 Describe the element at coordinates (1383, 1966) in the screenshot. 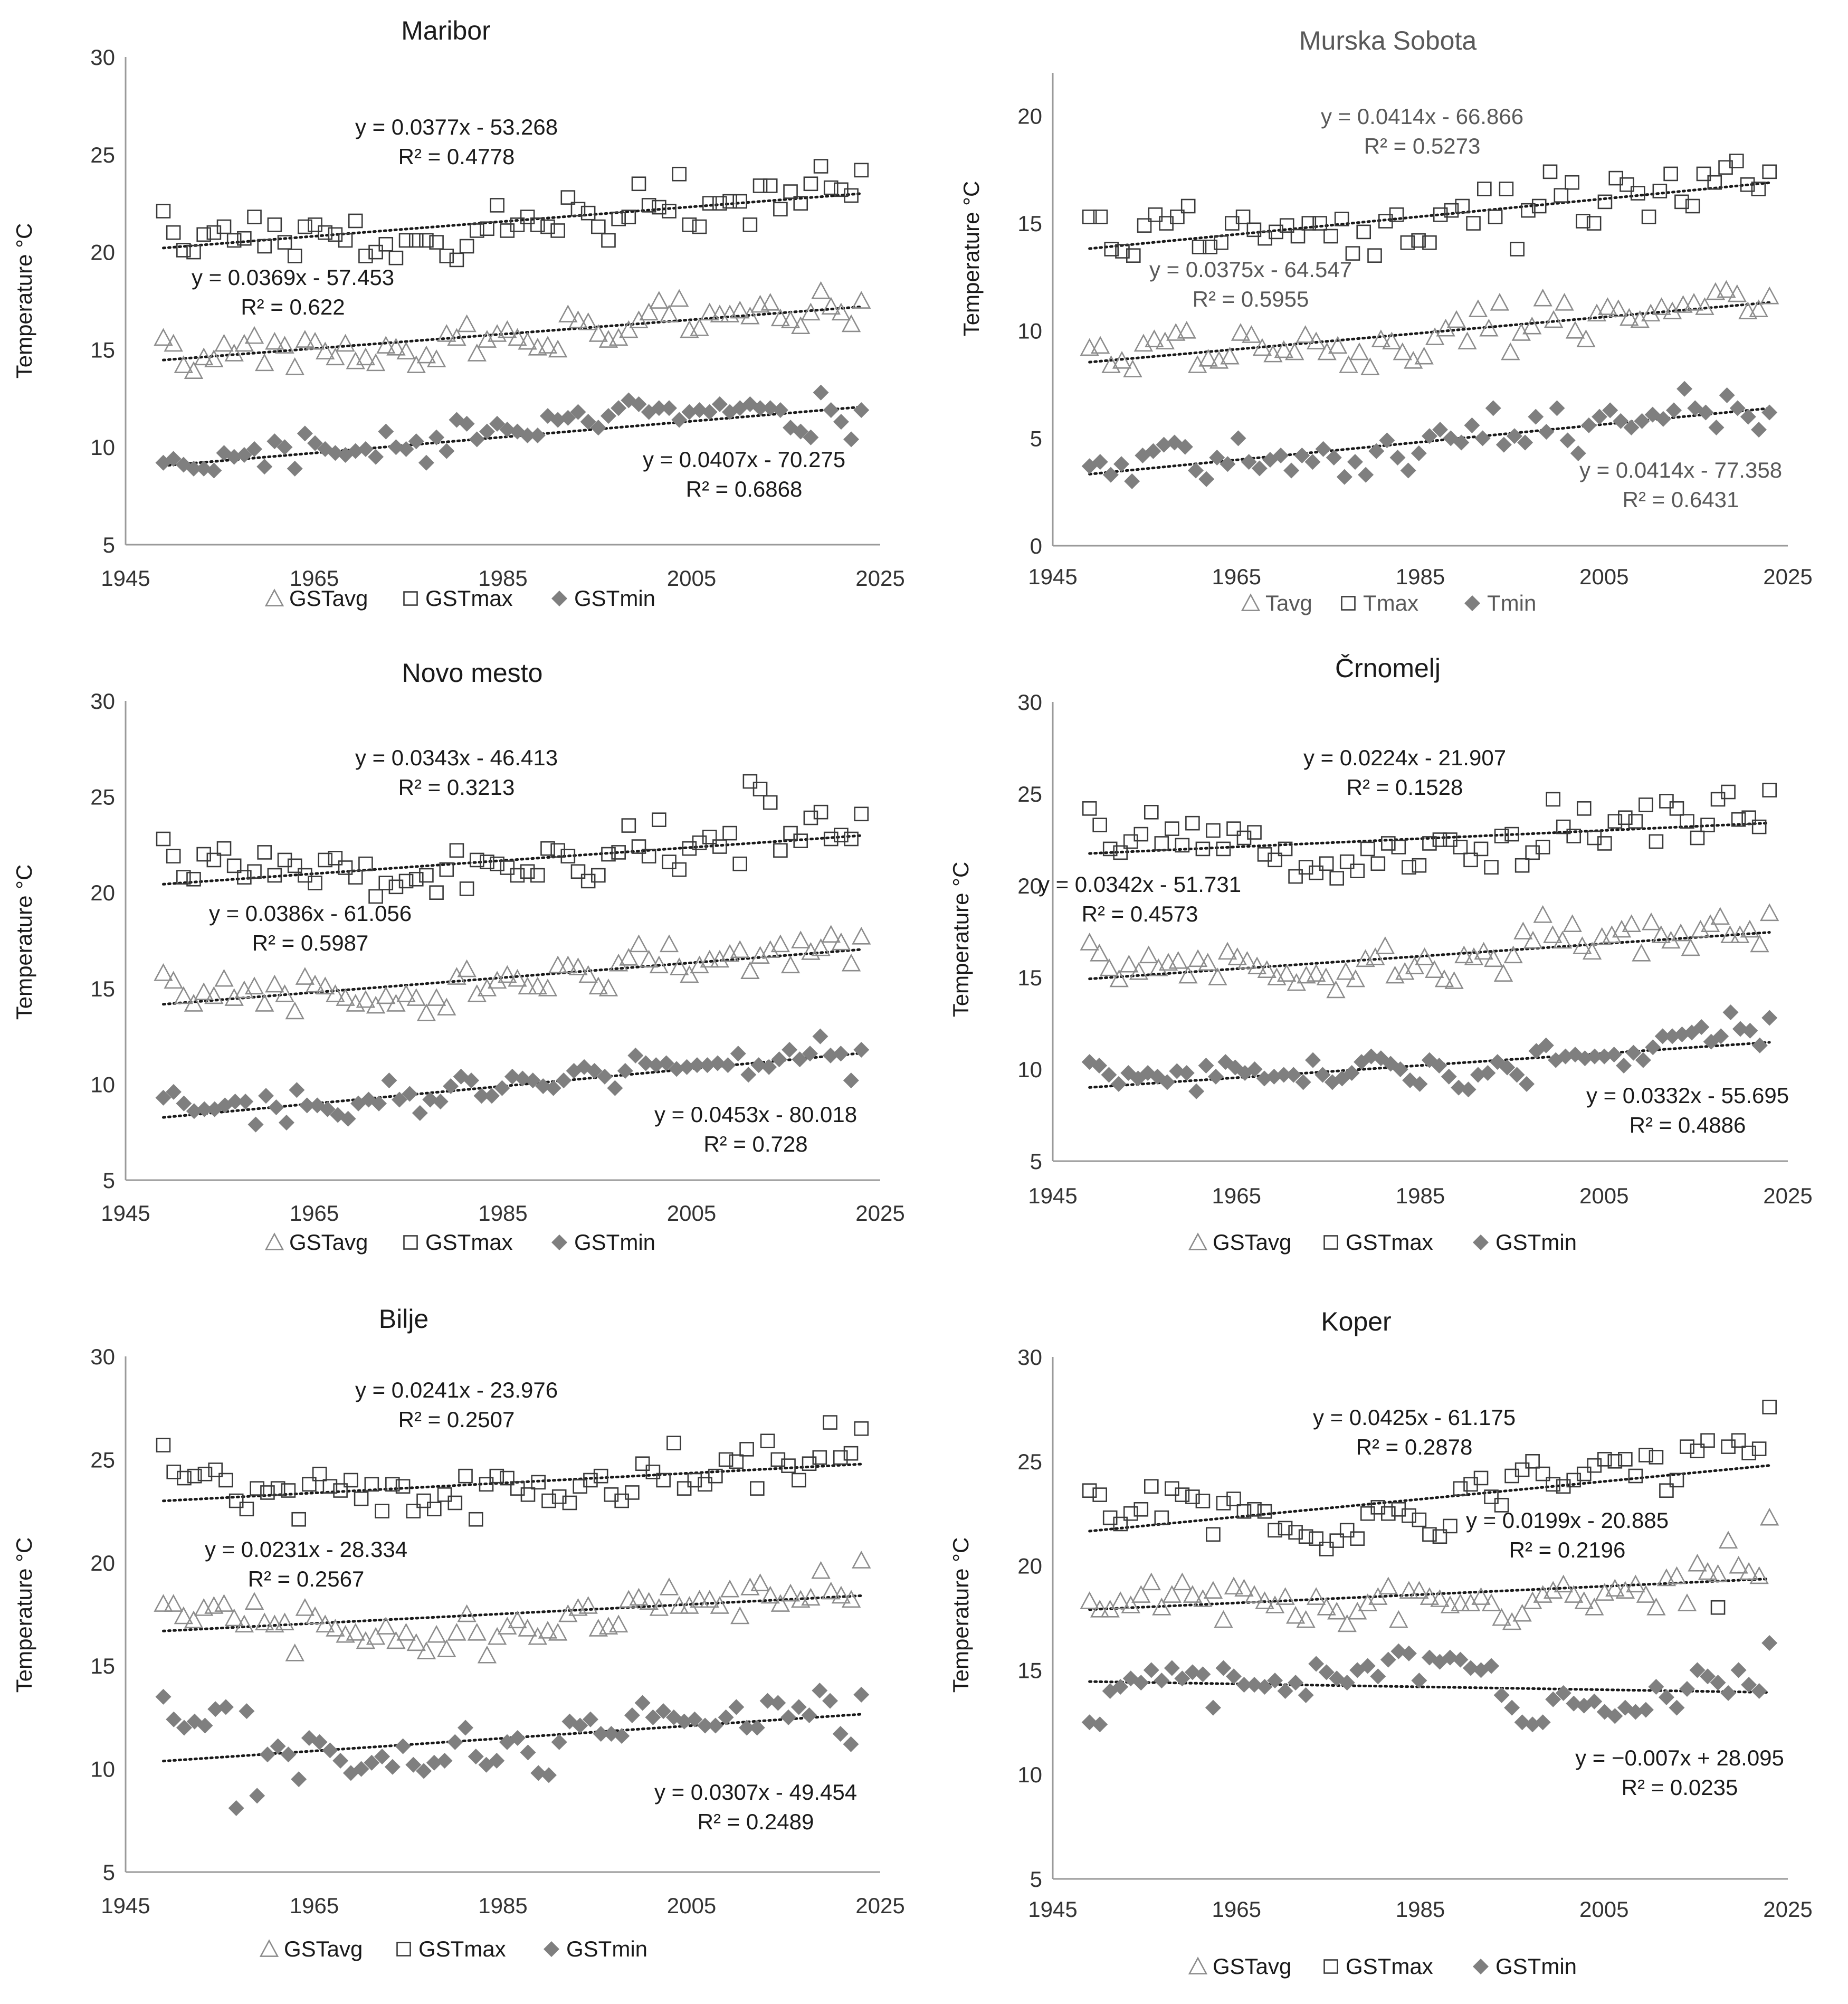

I see `legend: GSTavg GSTmax GSTmin` at that location.